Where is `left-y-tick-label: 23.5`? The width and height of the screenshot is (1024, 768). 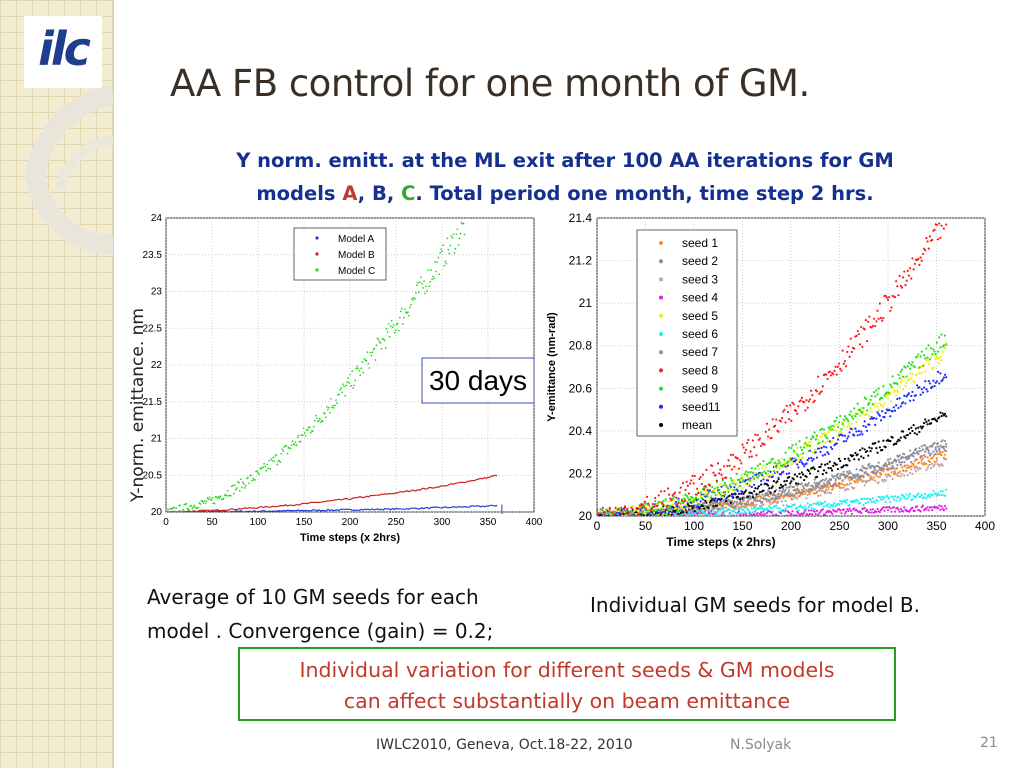 left-y-tick-label: 23.5 is located at coordinates (153, 255).